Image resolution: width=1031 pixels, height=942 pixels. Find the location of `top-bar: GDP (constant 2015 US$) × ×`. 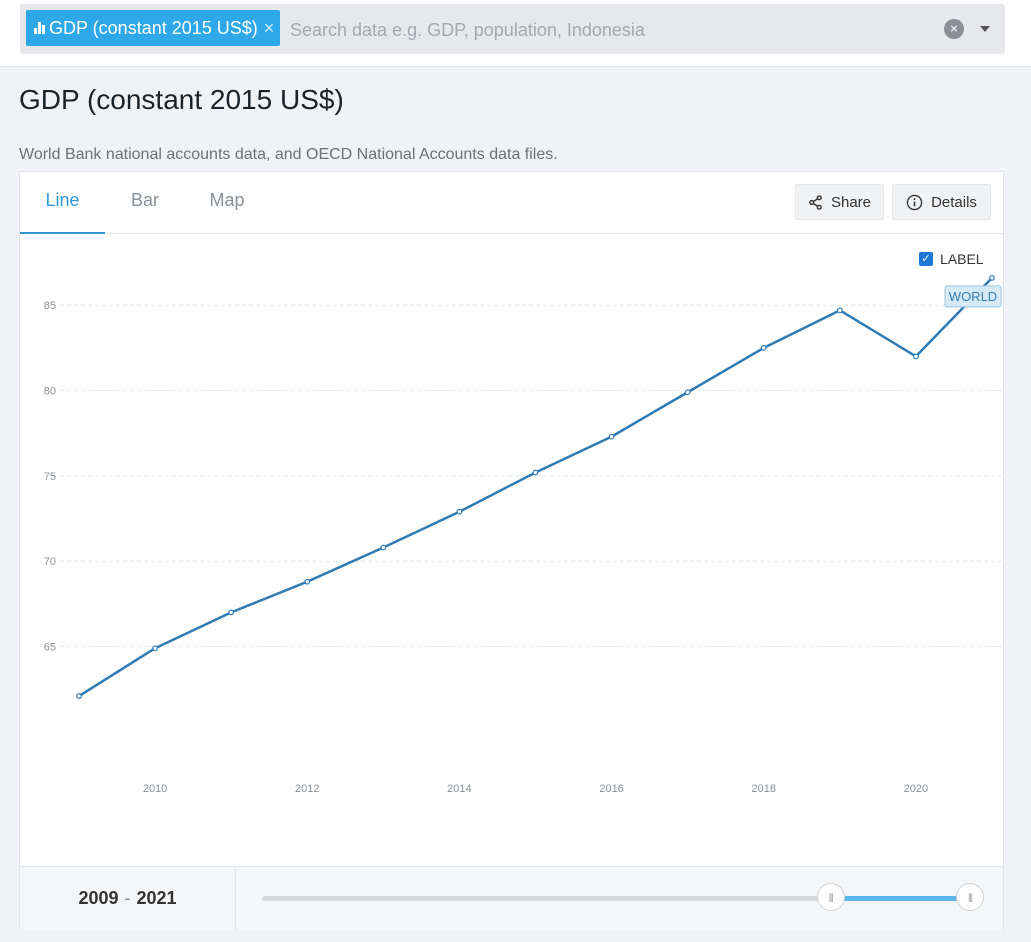

top-bar: GDP (constant 2015 US$) × × is located at coordinates (515, 33).